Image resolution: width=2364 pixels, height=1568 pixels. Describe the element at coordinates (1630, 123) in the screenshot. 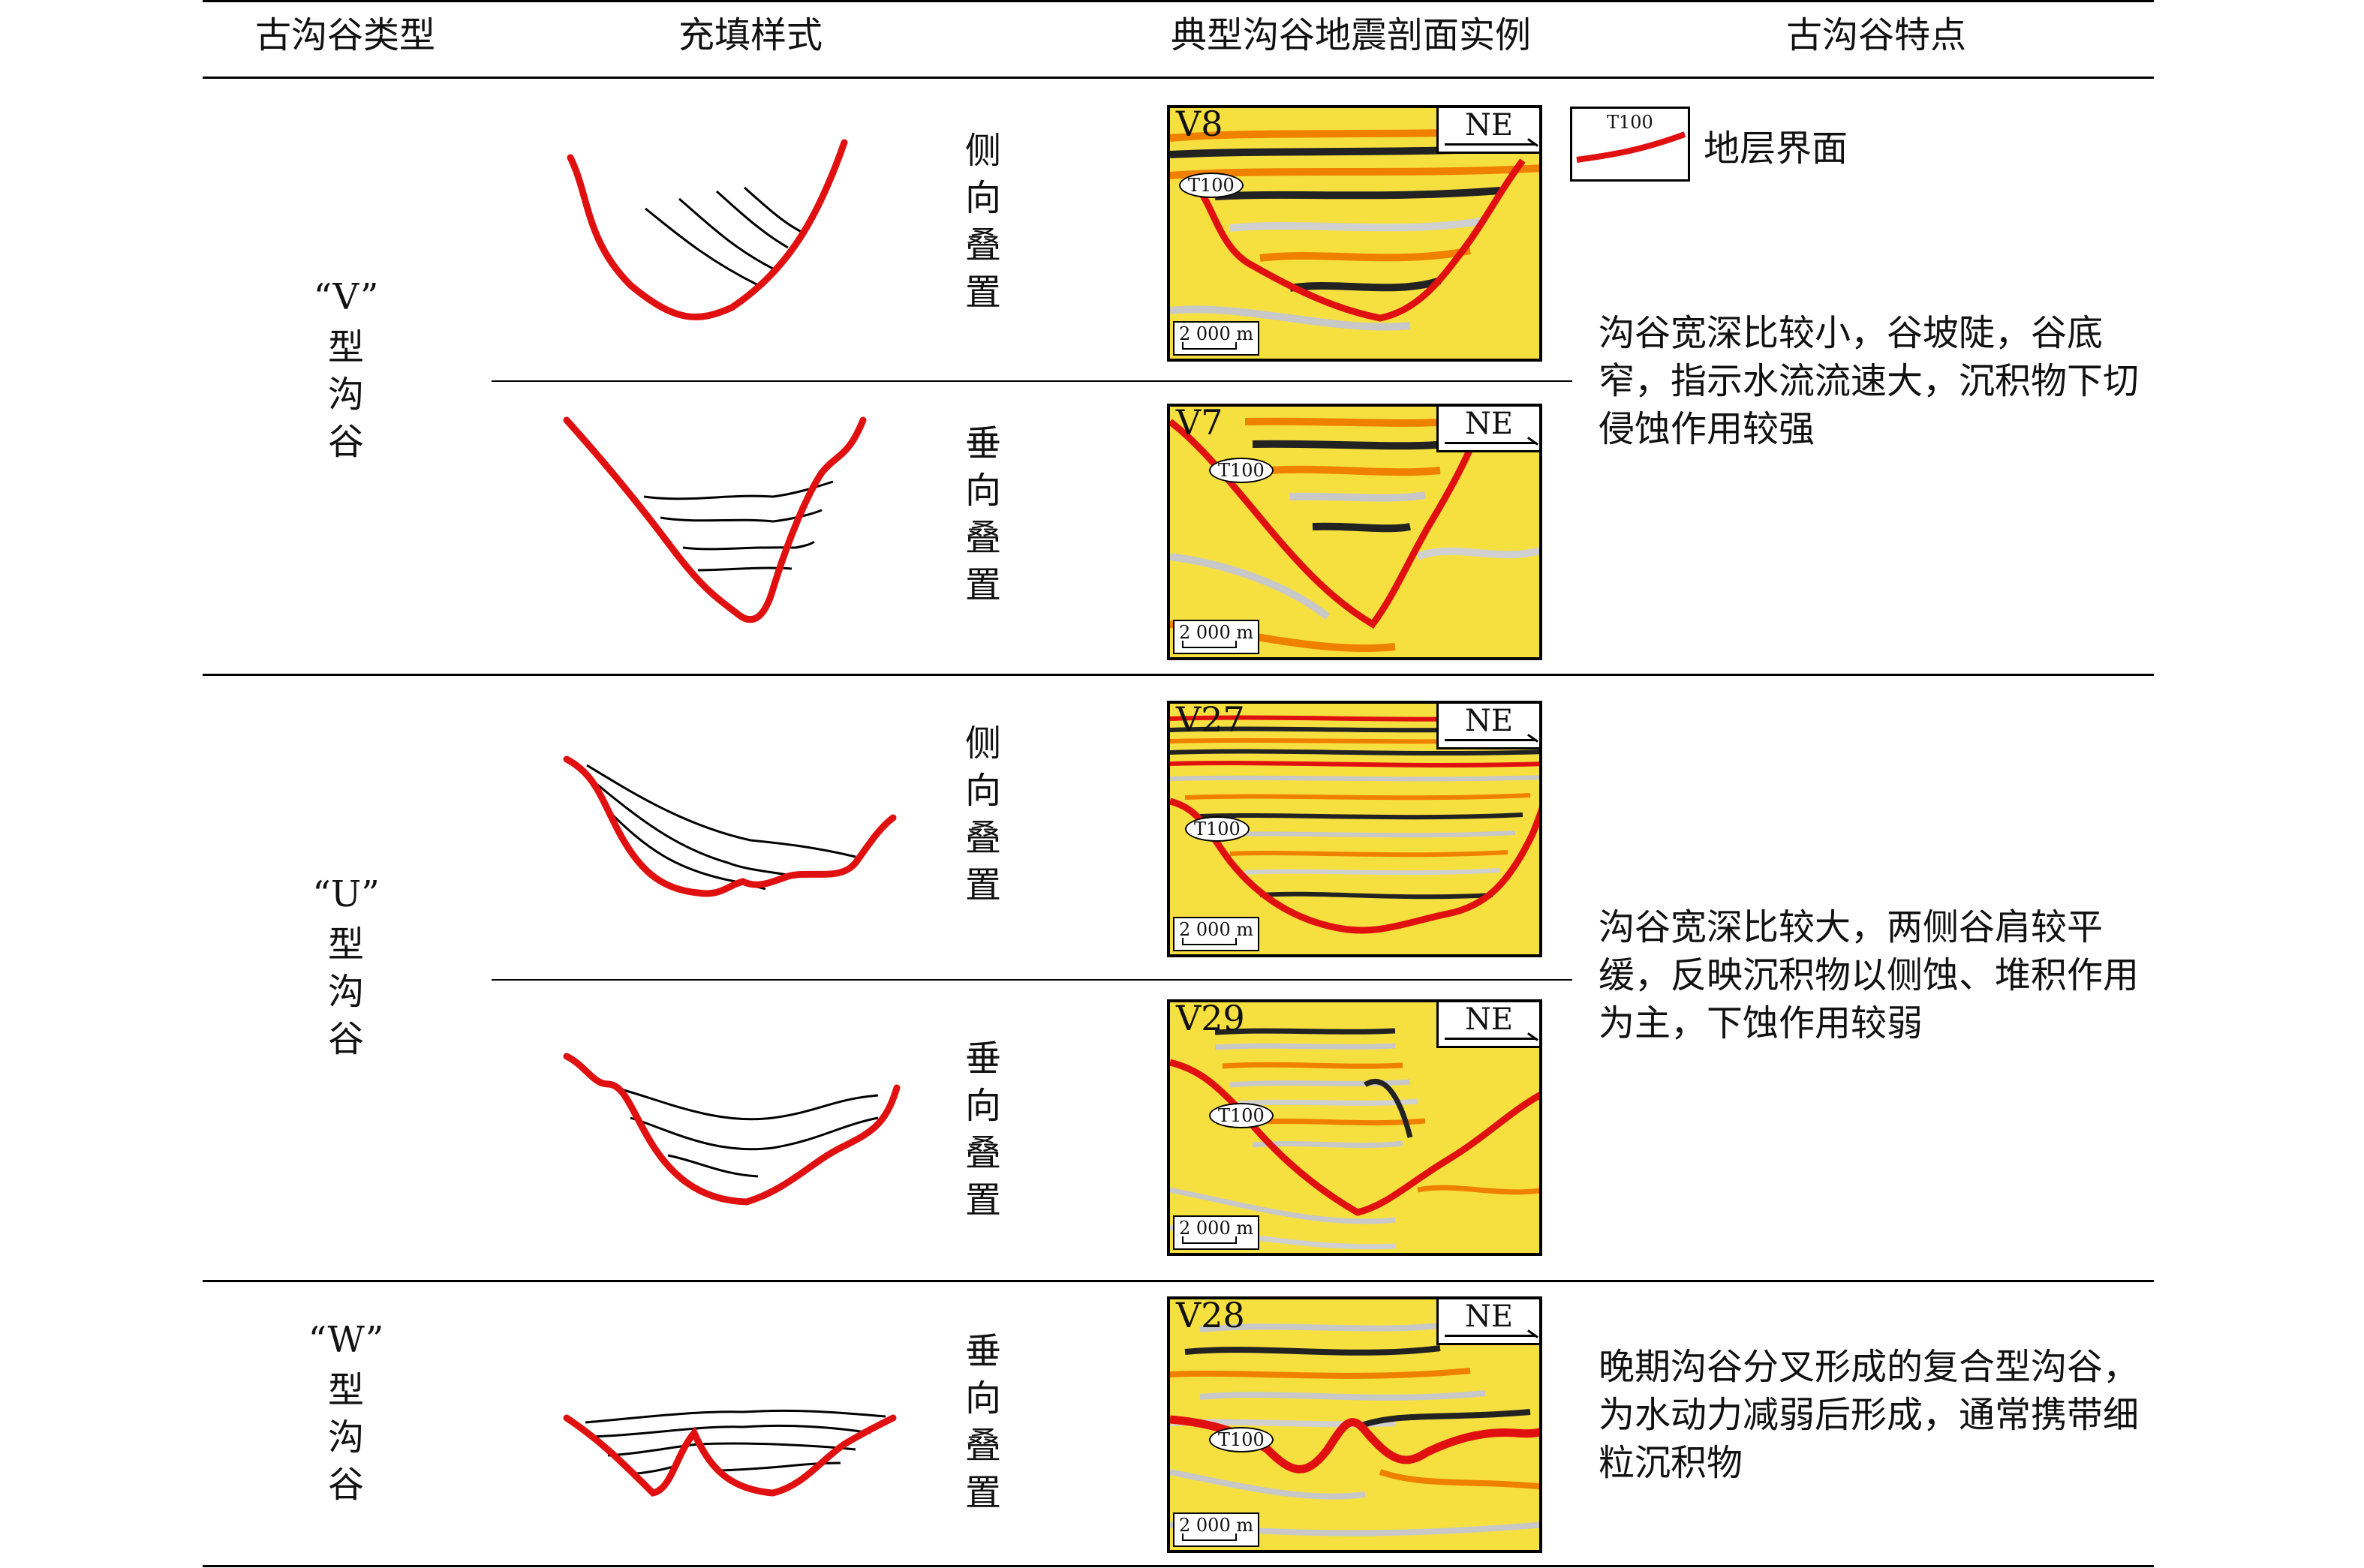

I see `legend-tag: T100` at that location.